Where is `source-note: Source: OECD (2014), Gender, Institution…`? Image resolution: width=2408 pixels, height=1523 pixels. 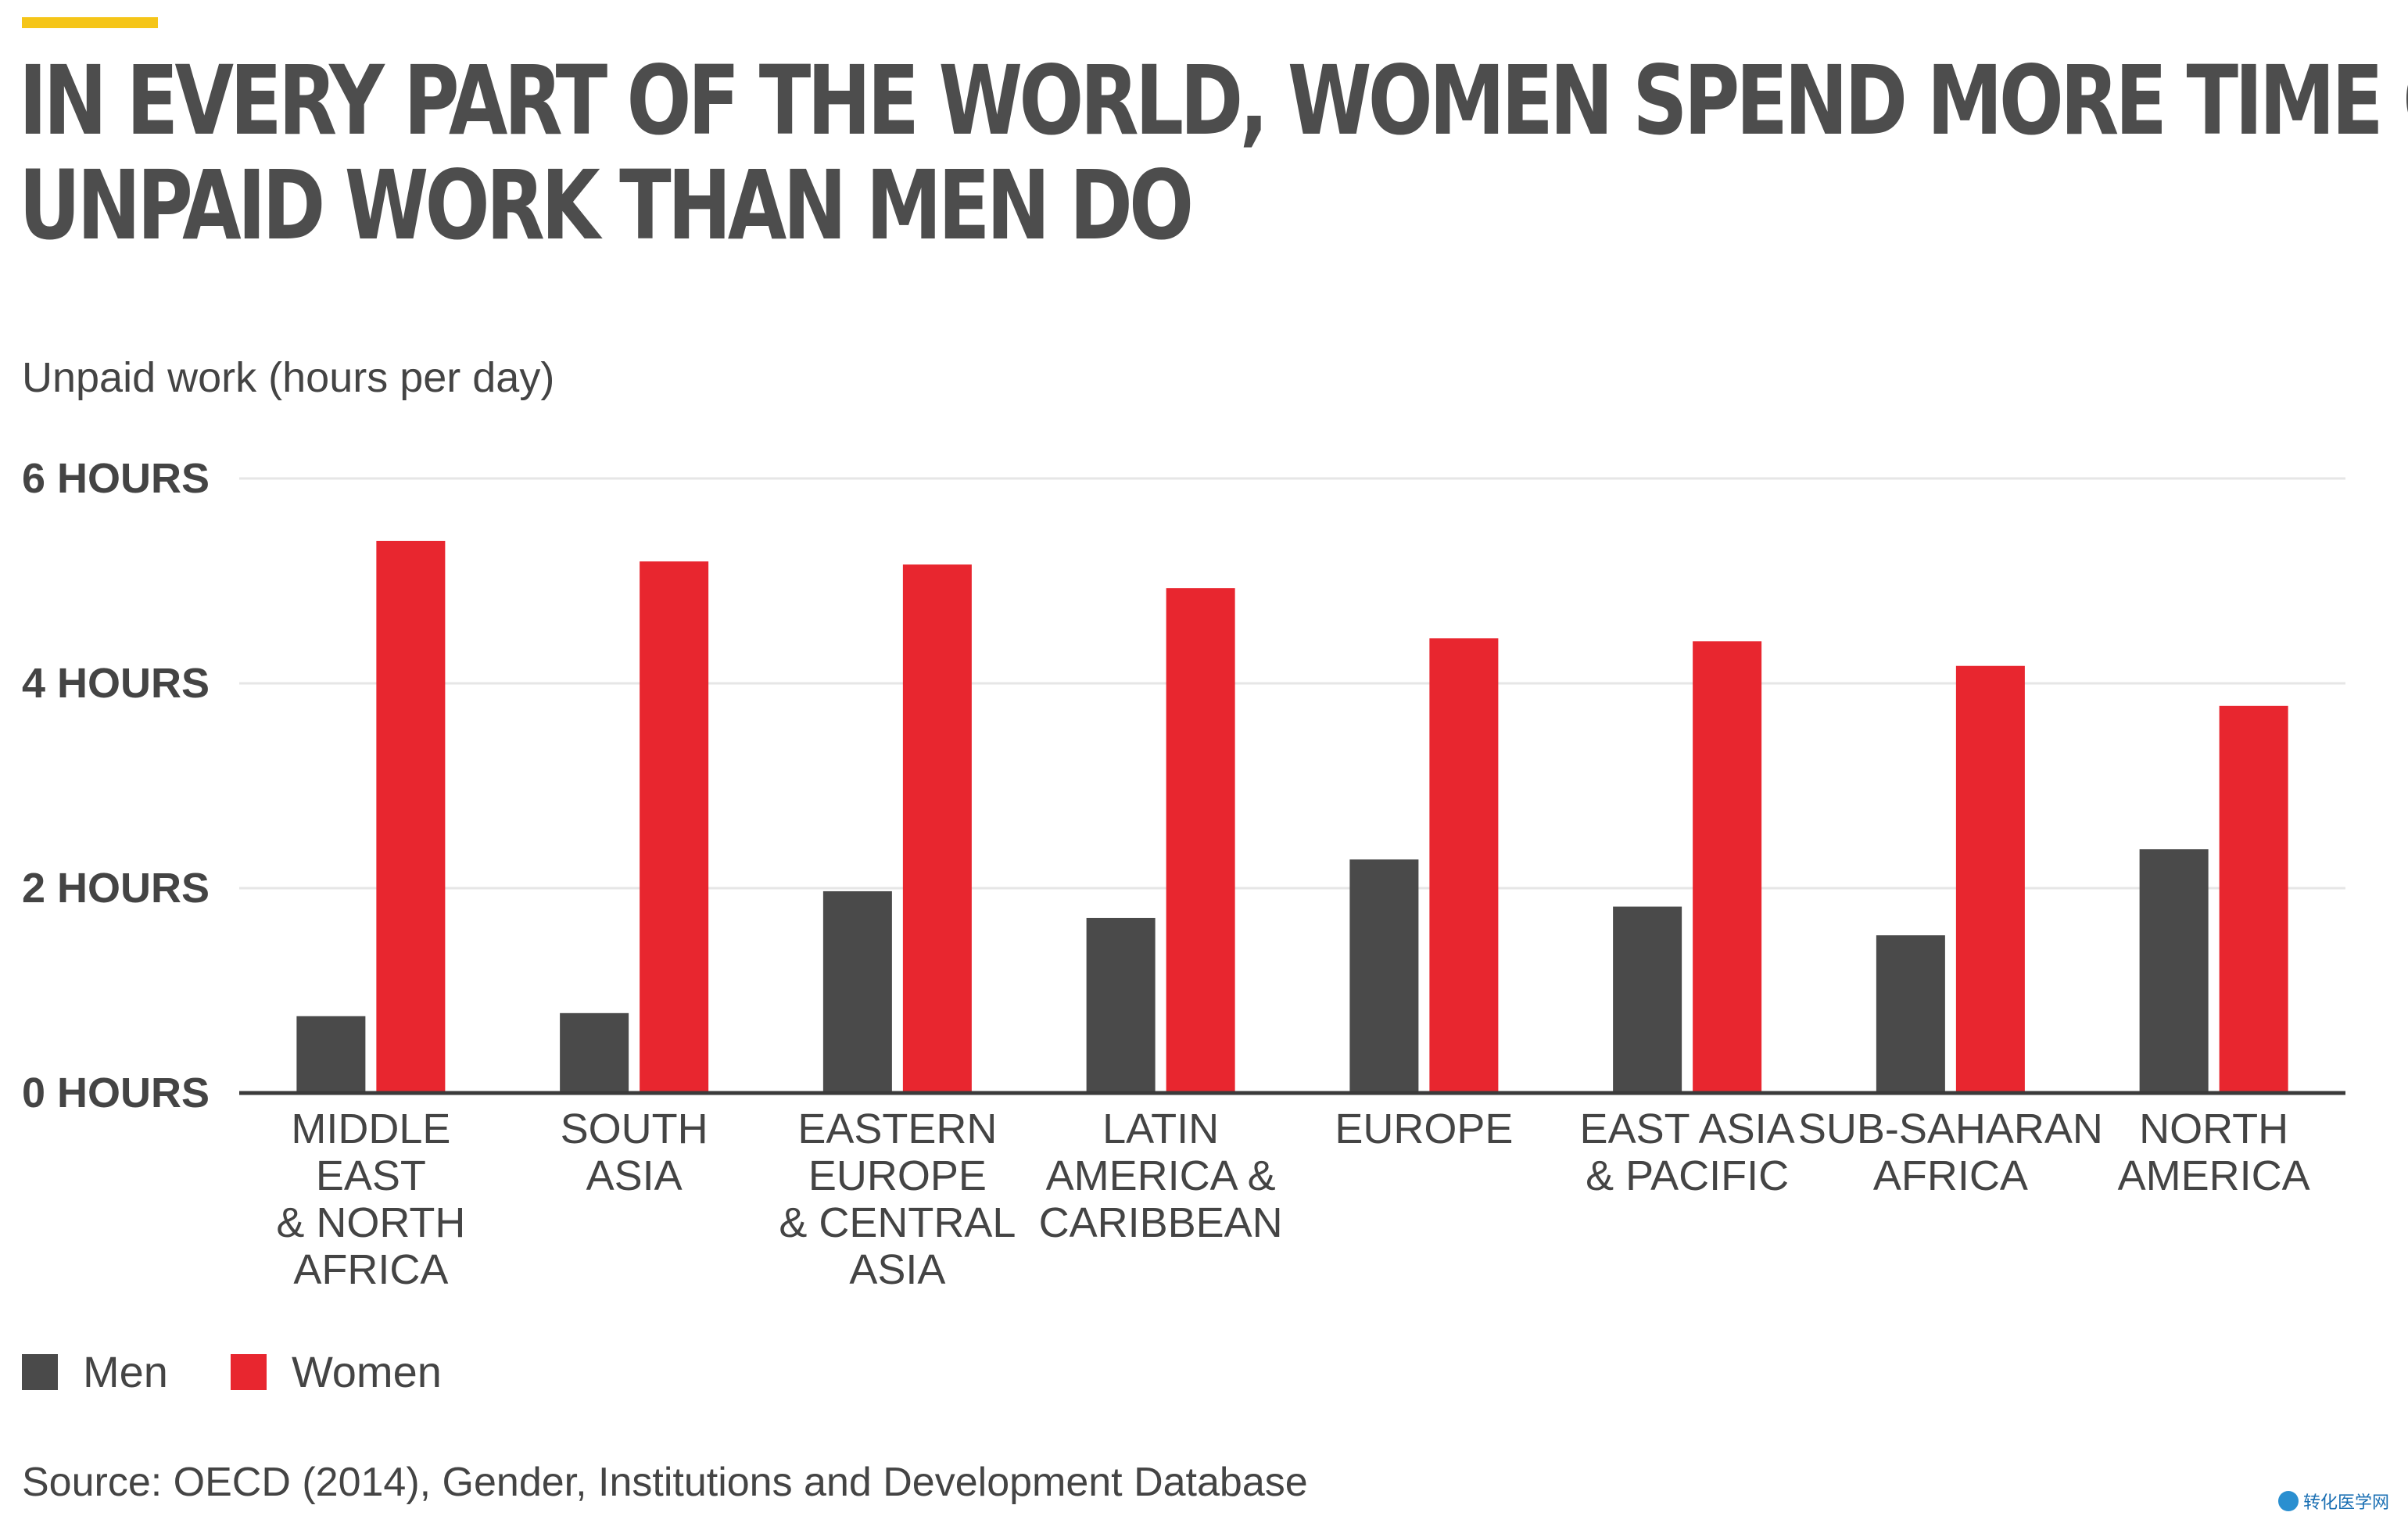 source-note: Source: OECD (2014), Gender, Institution… is located at coordinates (665, 1482).